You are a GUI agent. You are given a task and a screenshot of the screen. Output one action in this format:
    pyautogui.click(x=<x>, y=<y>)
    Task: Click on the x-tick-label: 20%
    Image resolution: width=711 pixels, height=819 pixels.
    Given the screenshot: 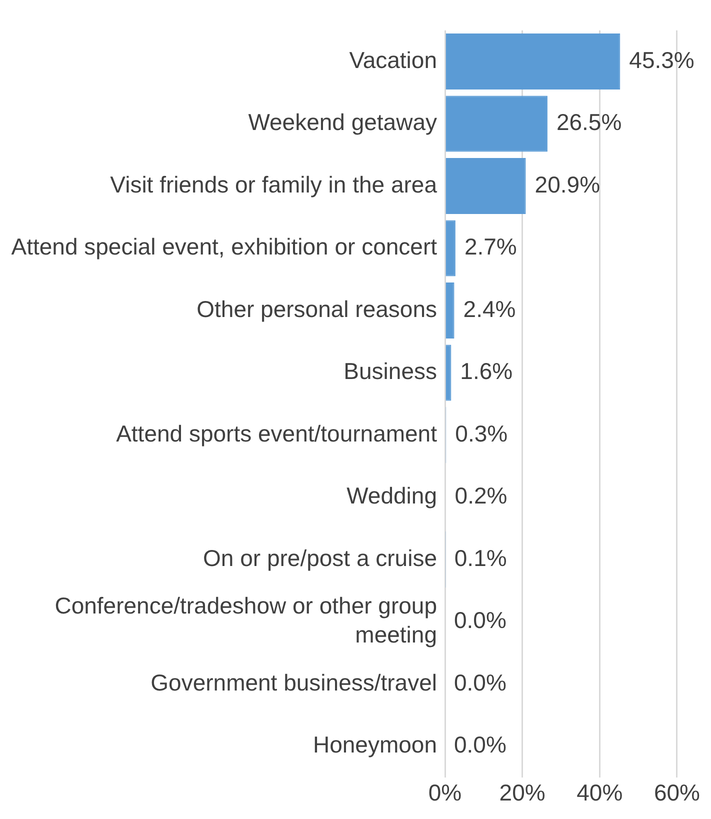 What is the action you would take?
    pyautogui.click(x=522, y=793)
    